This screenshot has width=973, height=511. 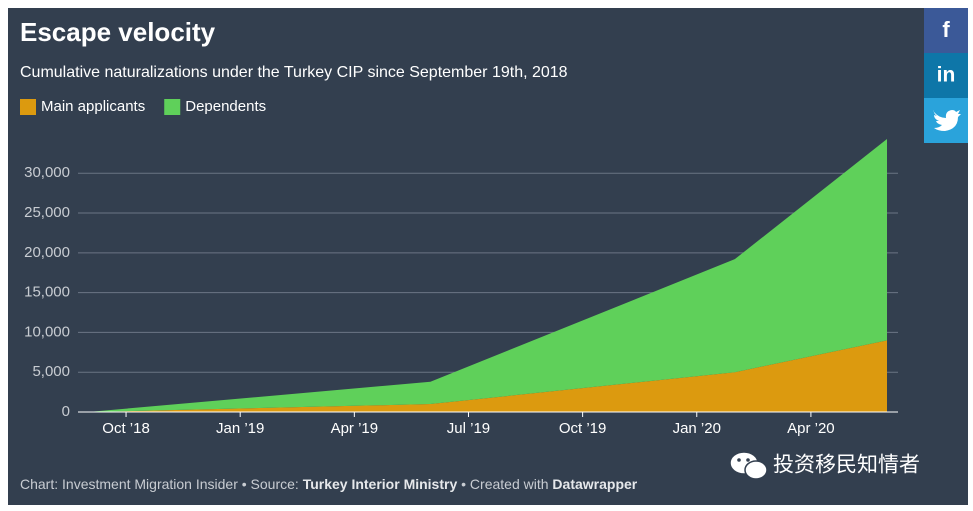 What do you see at coordinates (487, 376) in the screenshot?
I see `area` at bounding box center [487, 376].